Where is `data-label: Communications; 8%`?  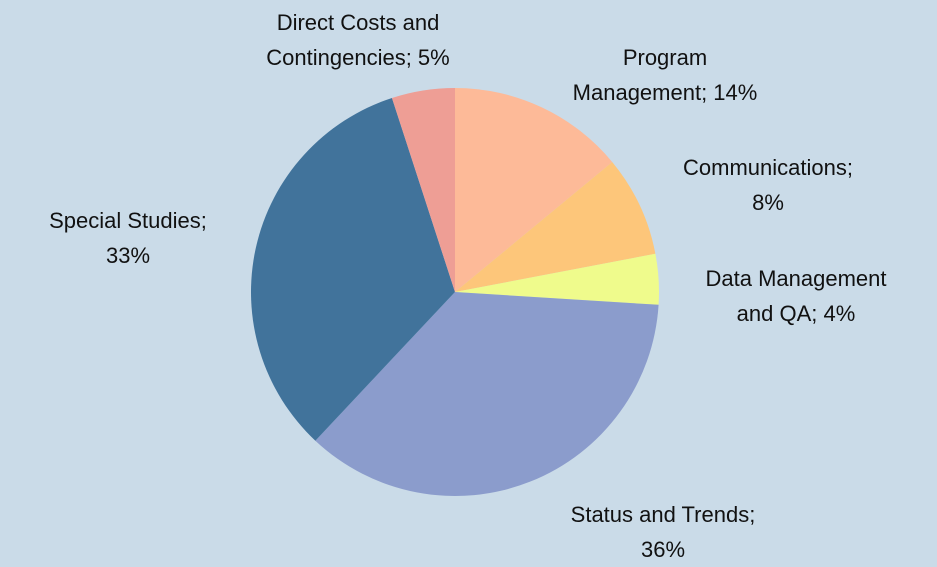 data-label: Communications; 8% is located at coordinates (768, 185).